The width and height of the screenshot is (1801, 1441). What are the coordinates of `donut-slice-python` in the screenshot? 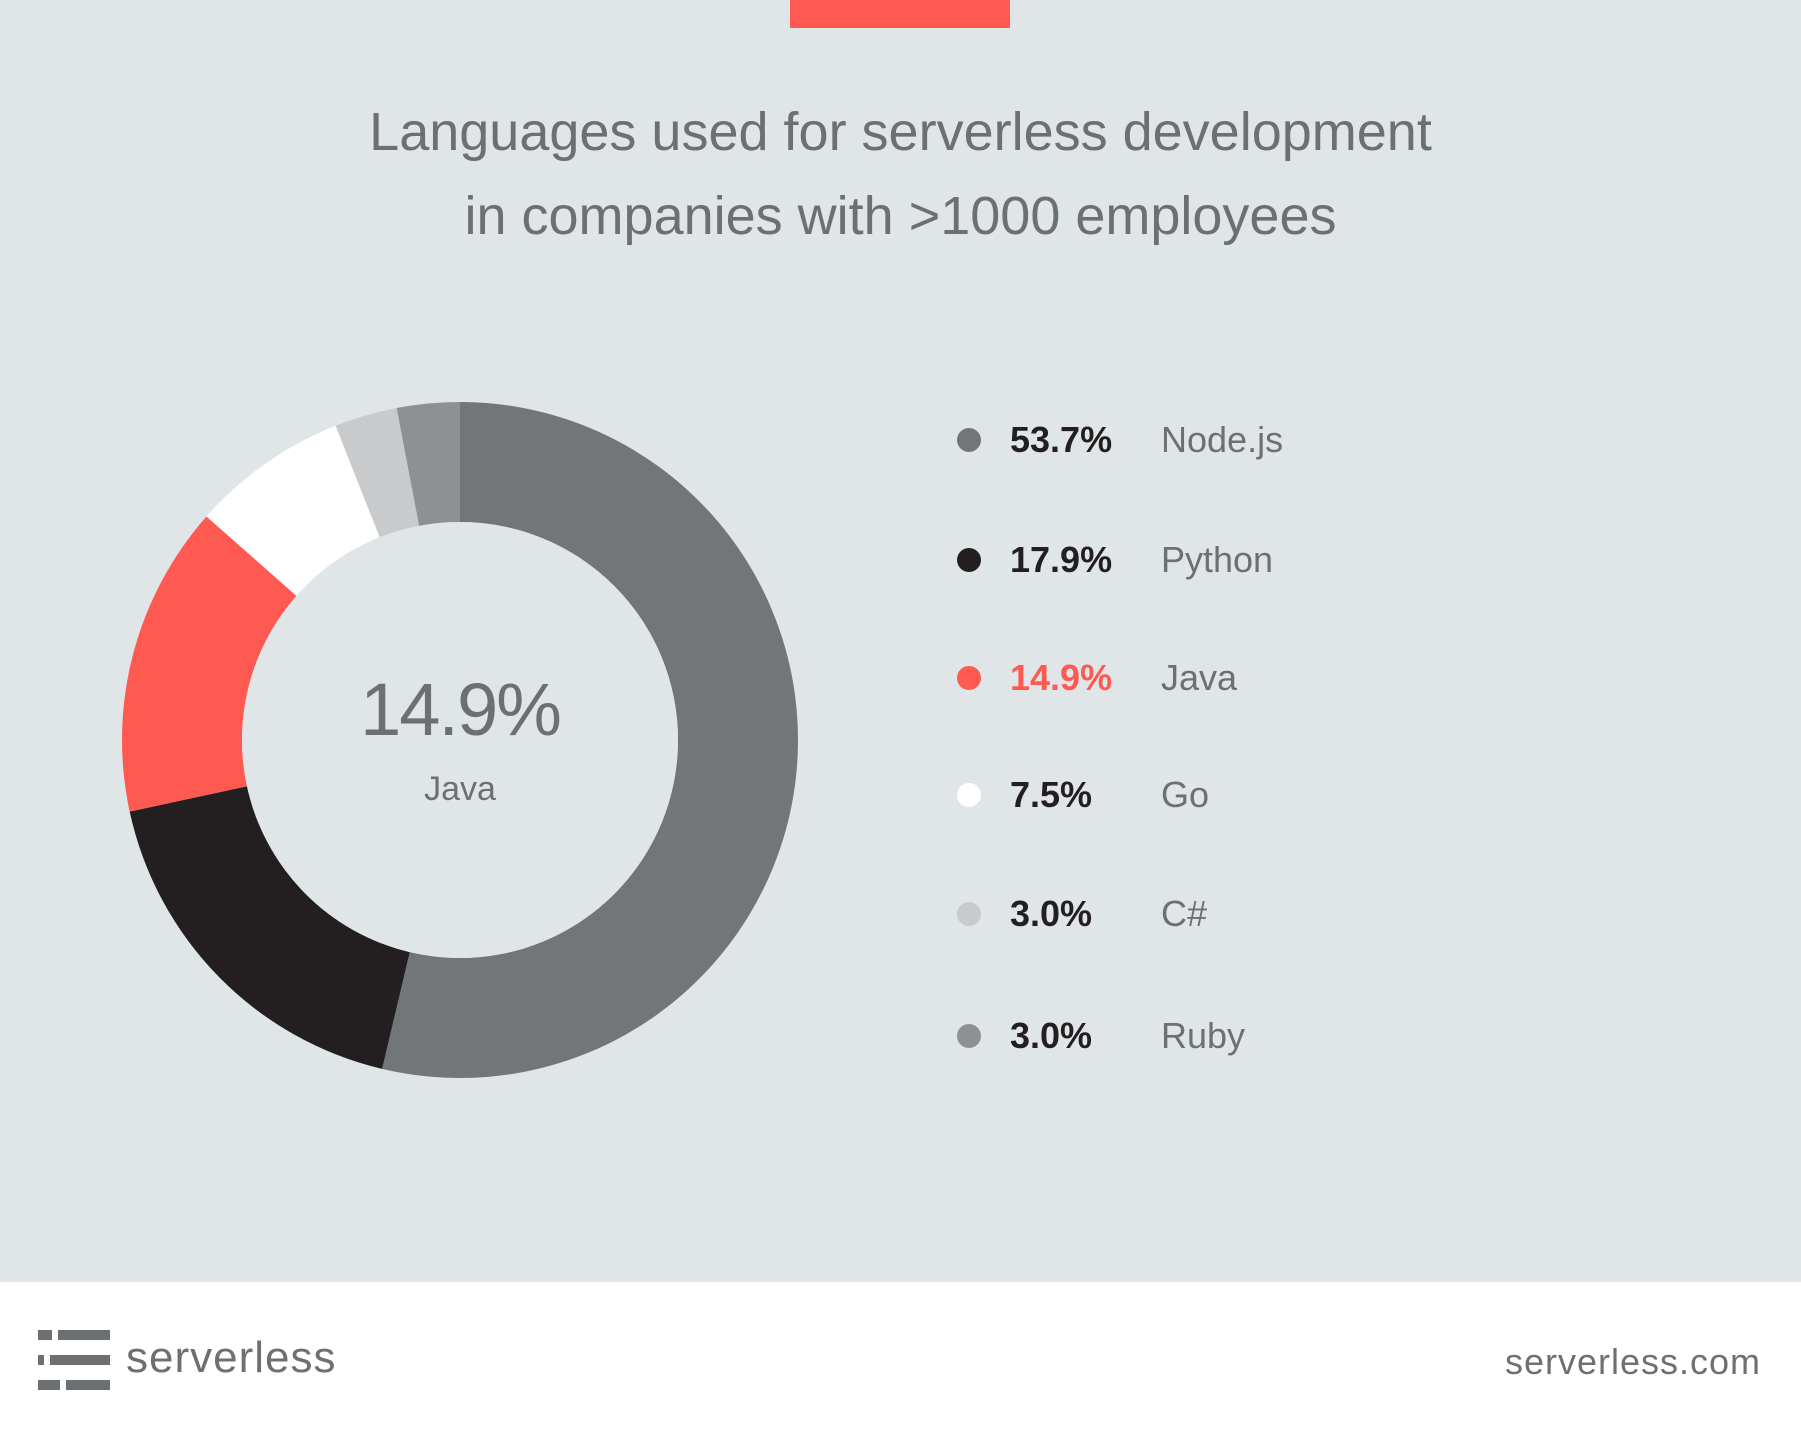 It's located at (269, 927).